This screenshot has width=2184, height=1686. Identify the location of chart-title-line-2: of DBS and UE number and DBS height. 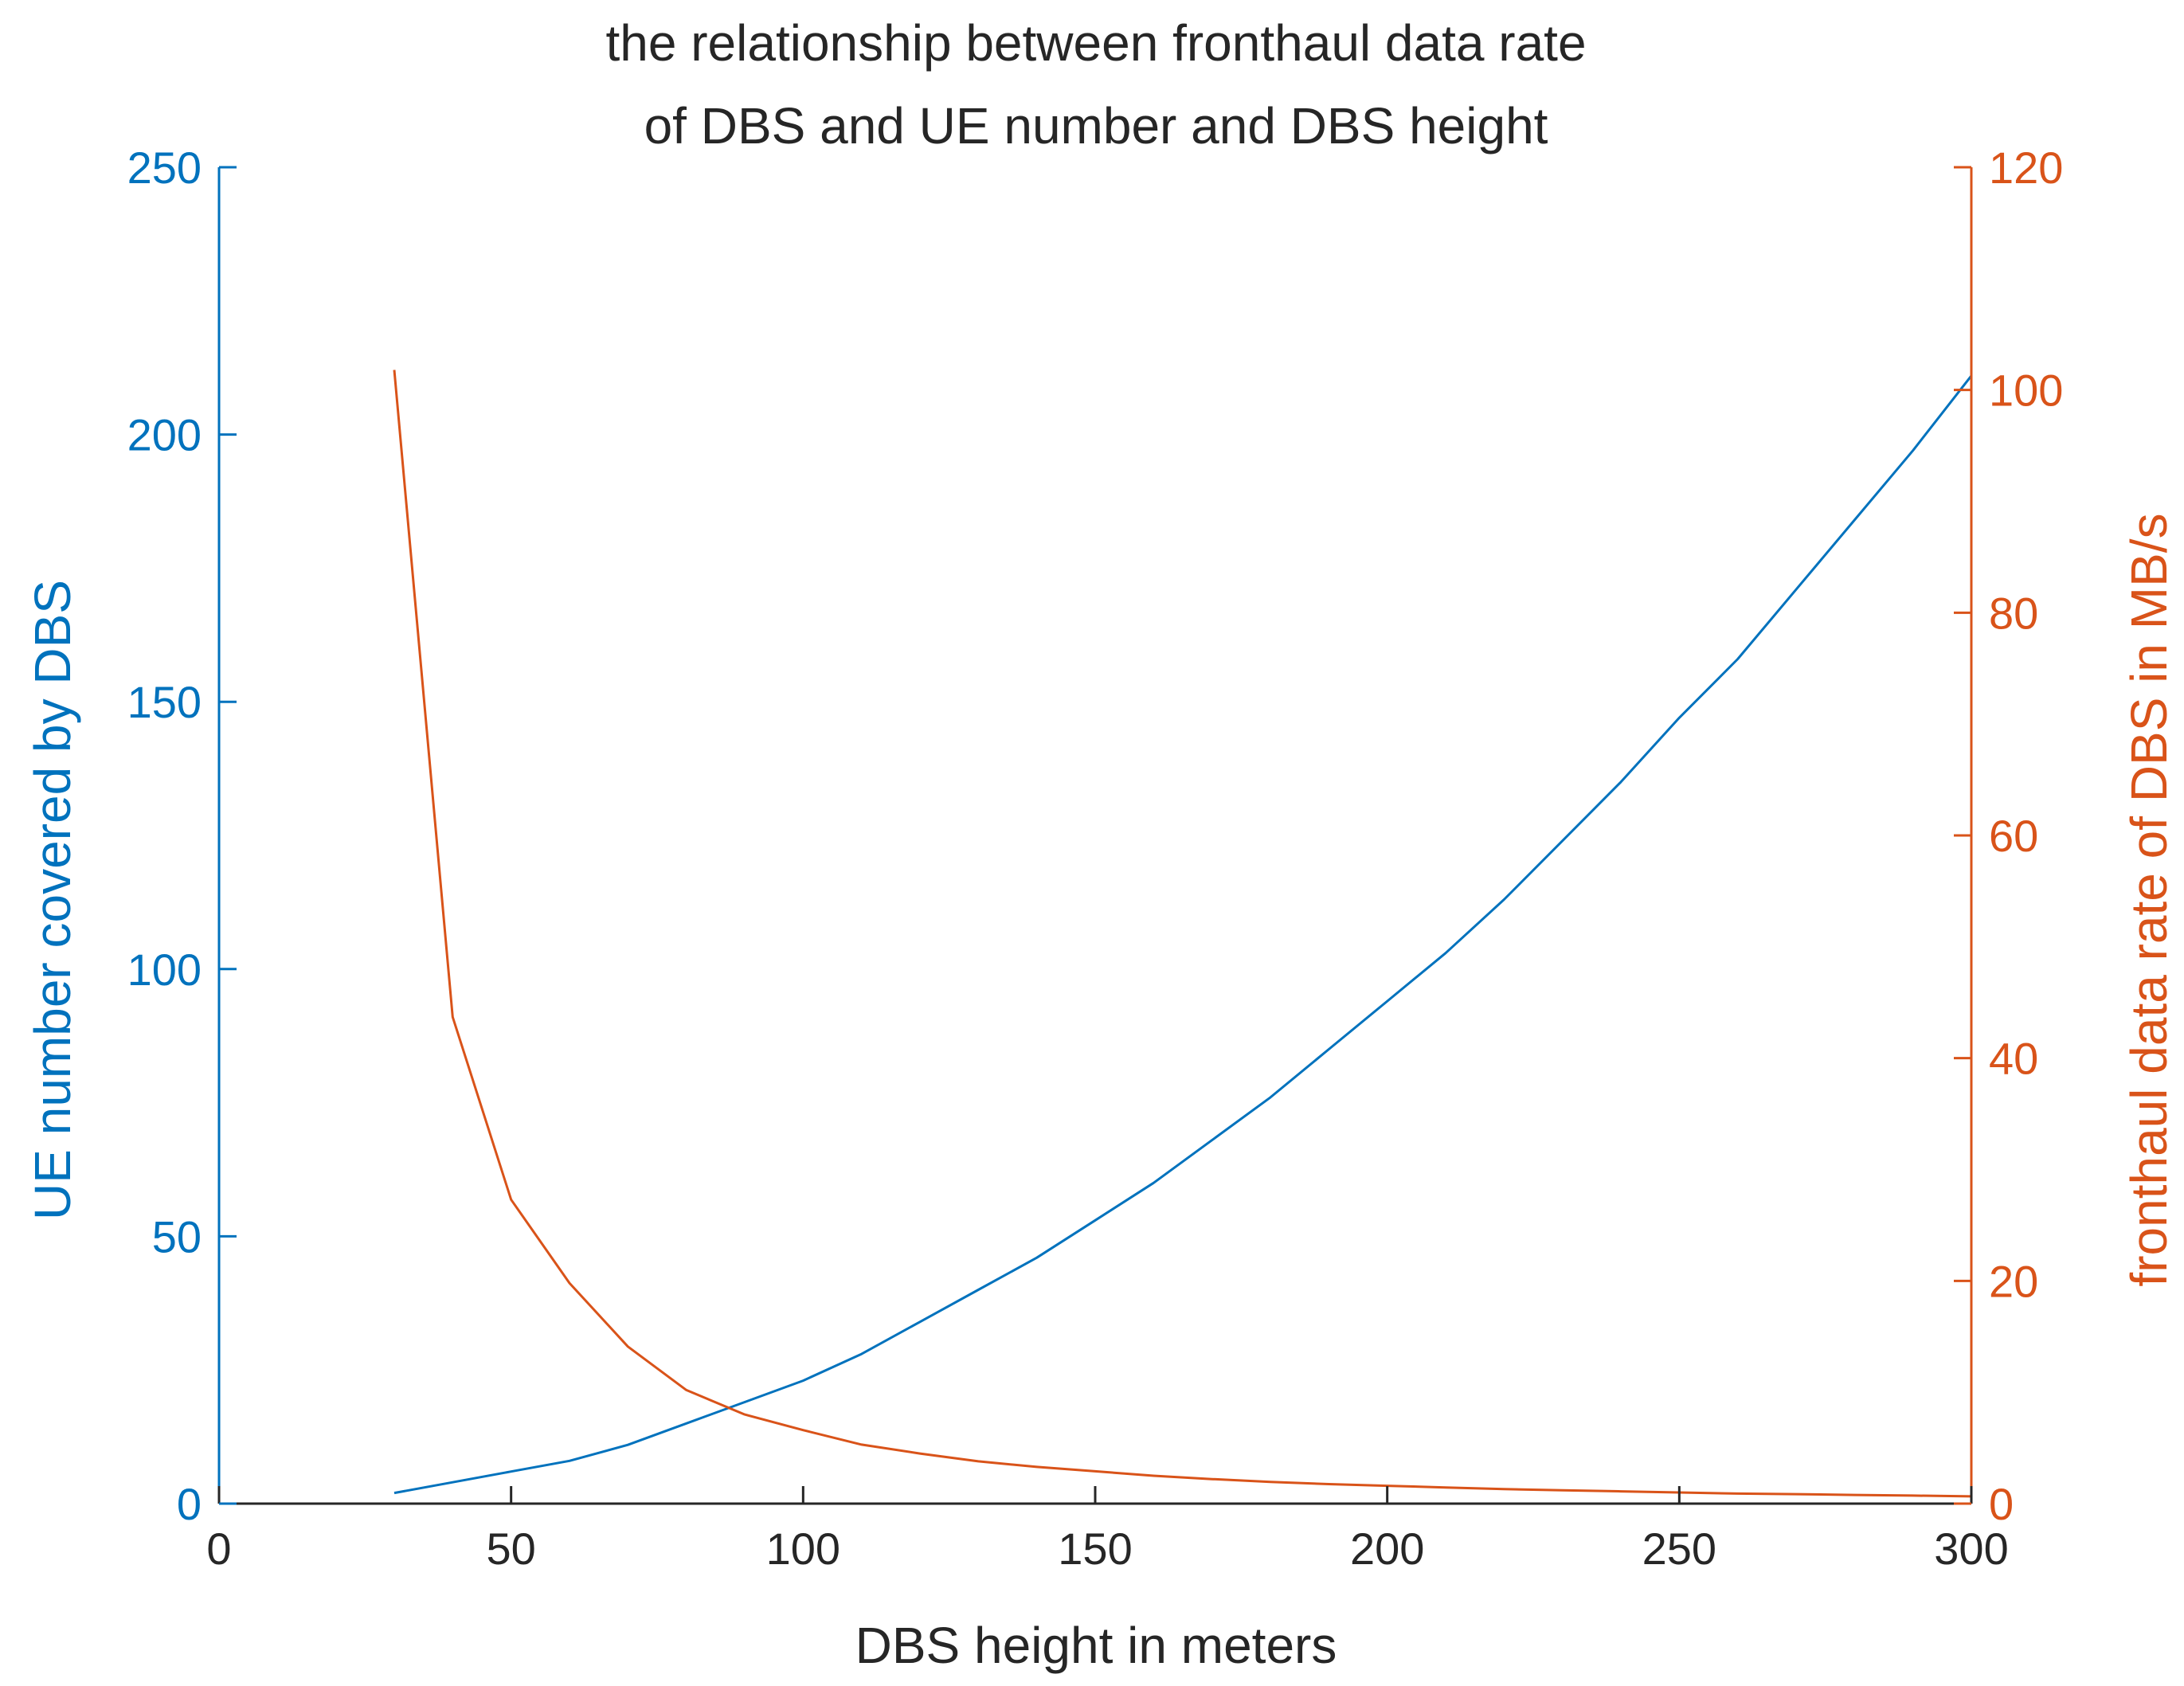
(1096, 126).